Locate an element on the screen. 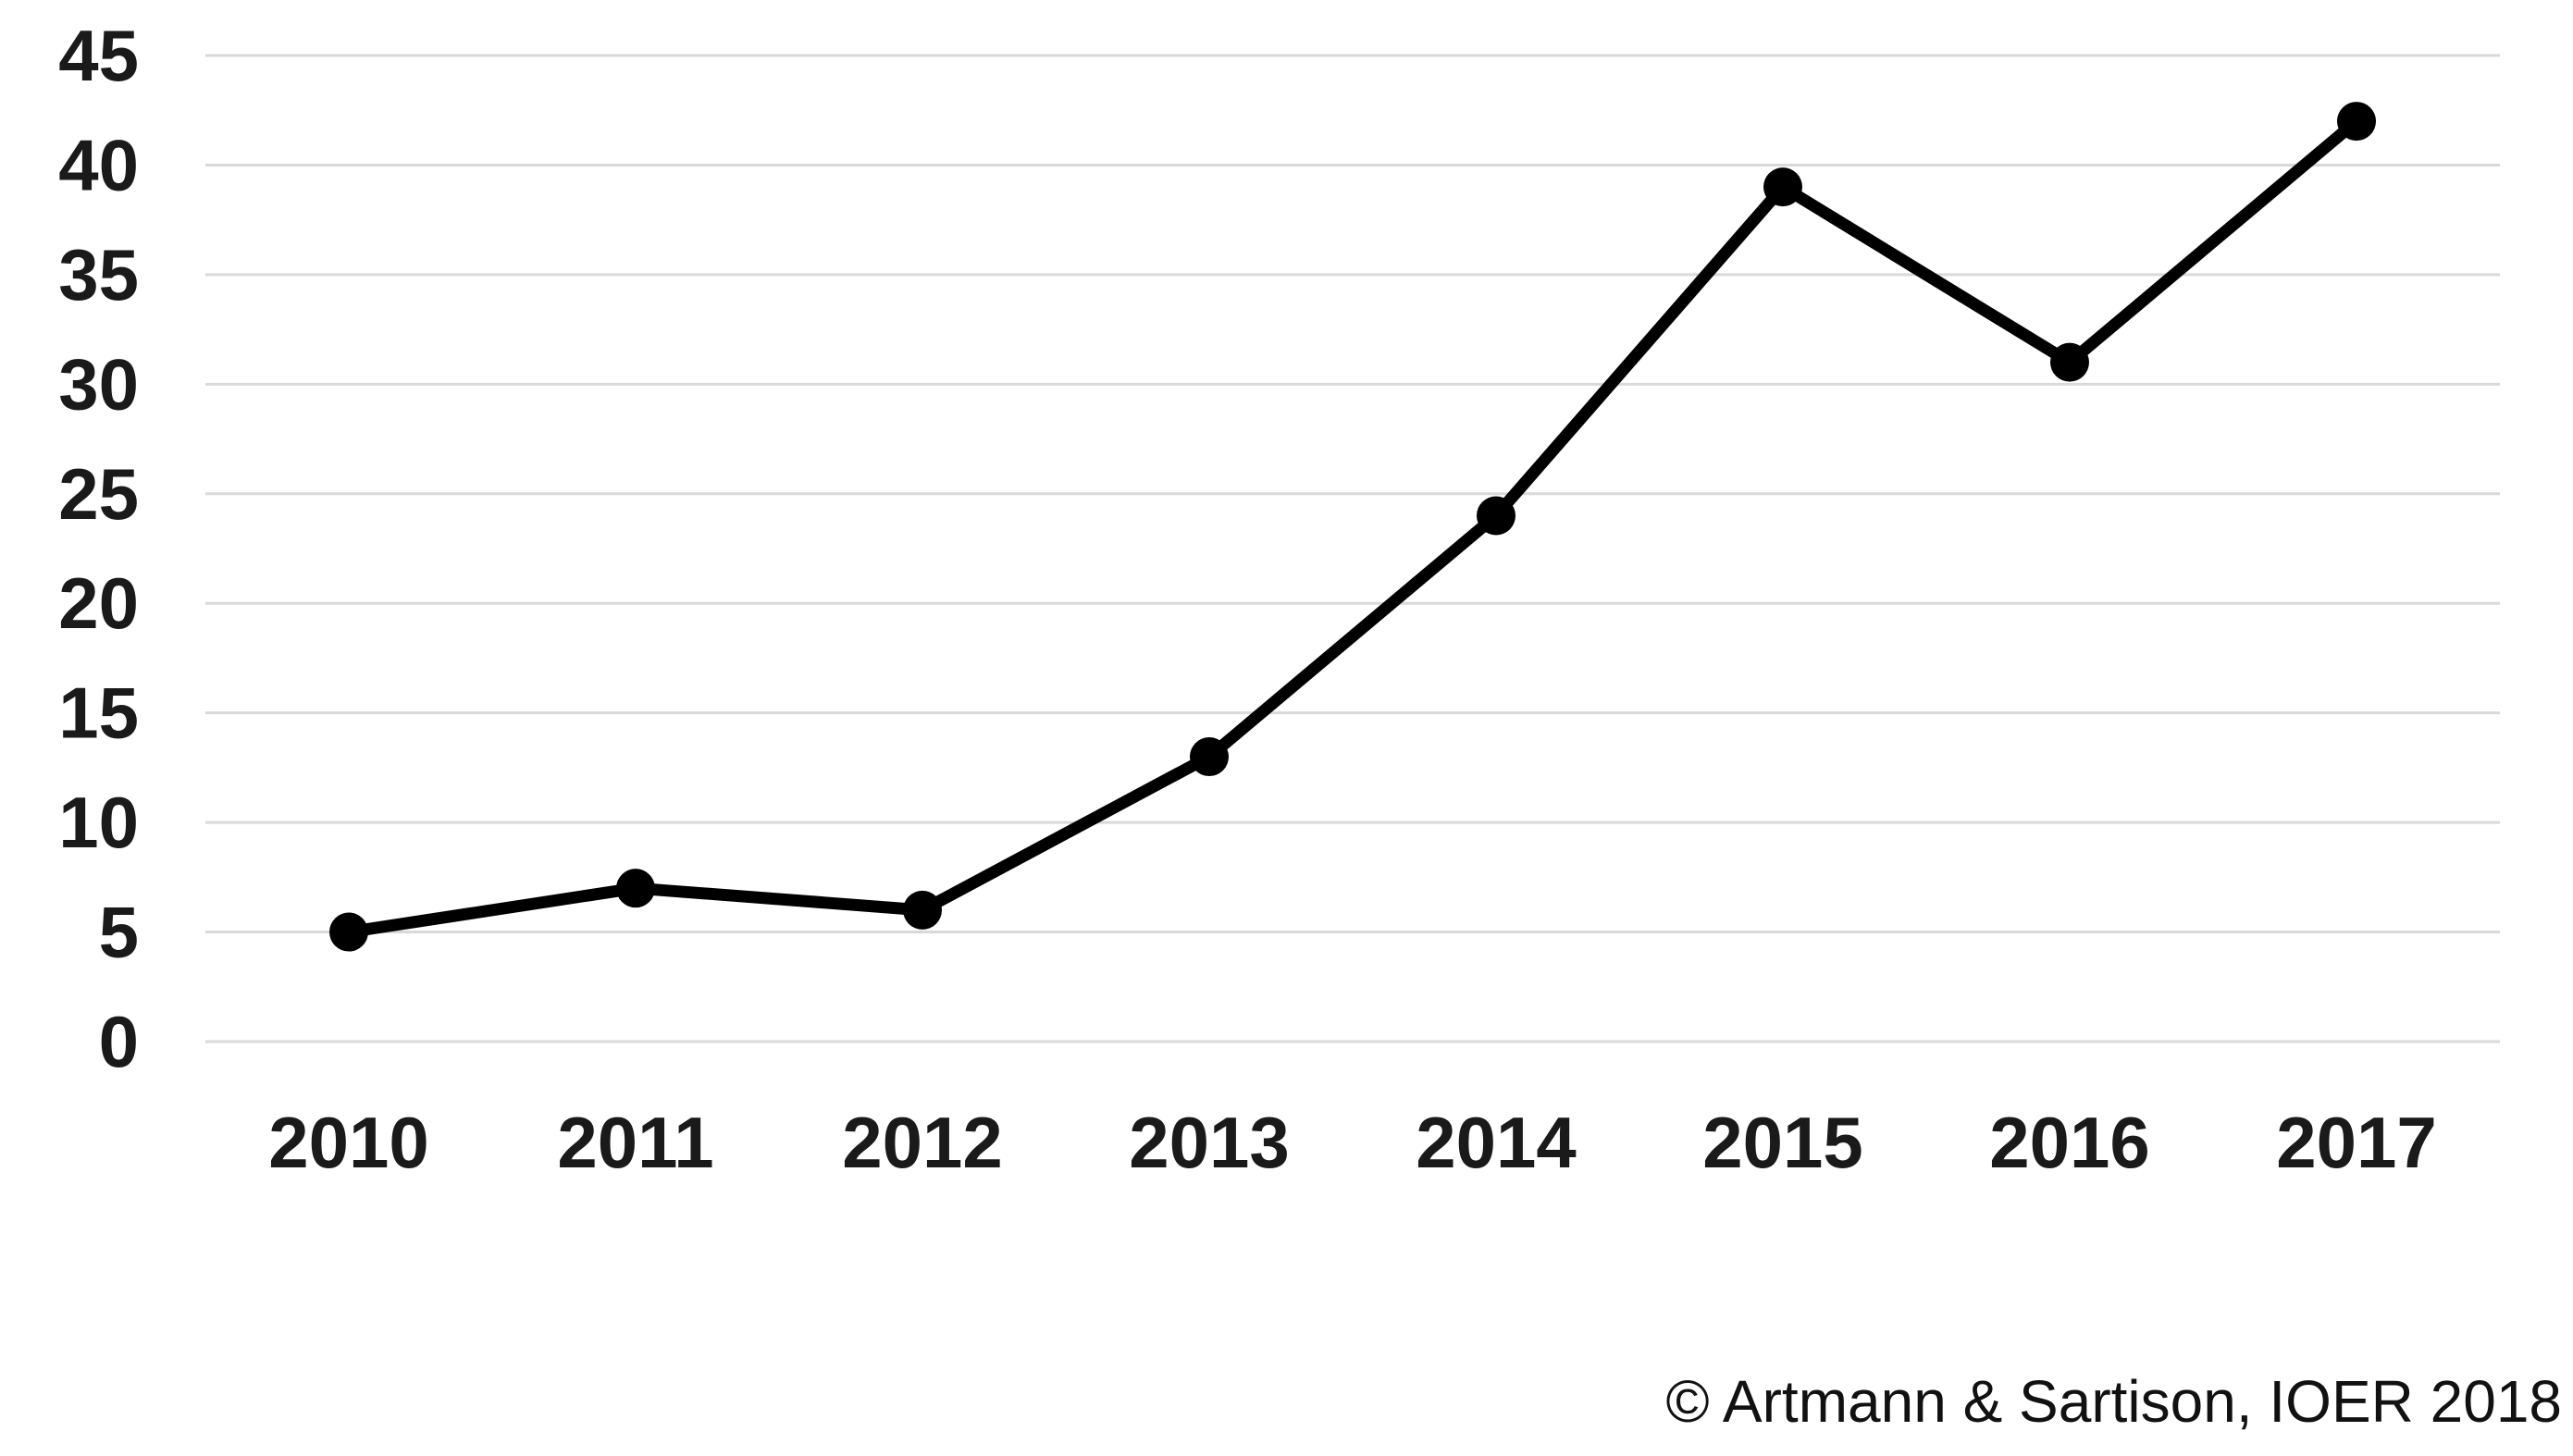 This screenshot has width=2573, height=1456. x-axis-tick-label: 2011 is located at coordinates (635, 1142).